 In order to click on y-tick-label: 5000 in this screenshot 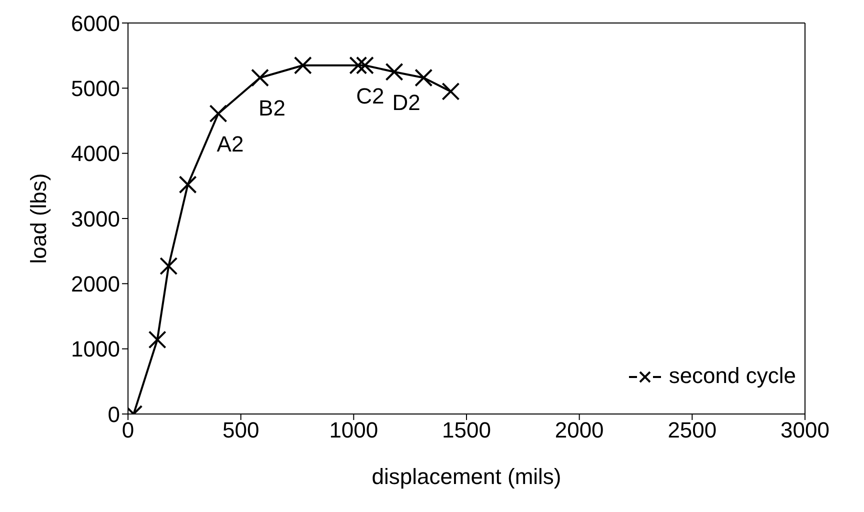, I will do `click(95, 88)`.